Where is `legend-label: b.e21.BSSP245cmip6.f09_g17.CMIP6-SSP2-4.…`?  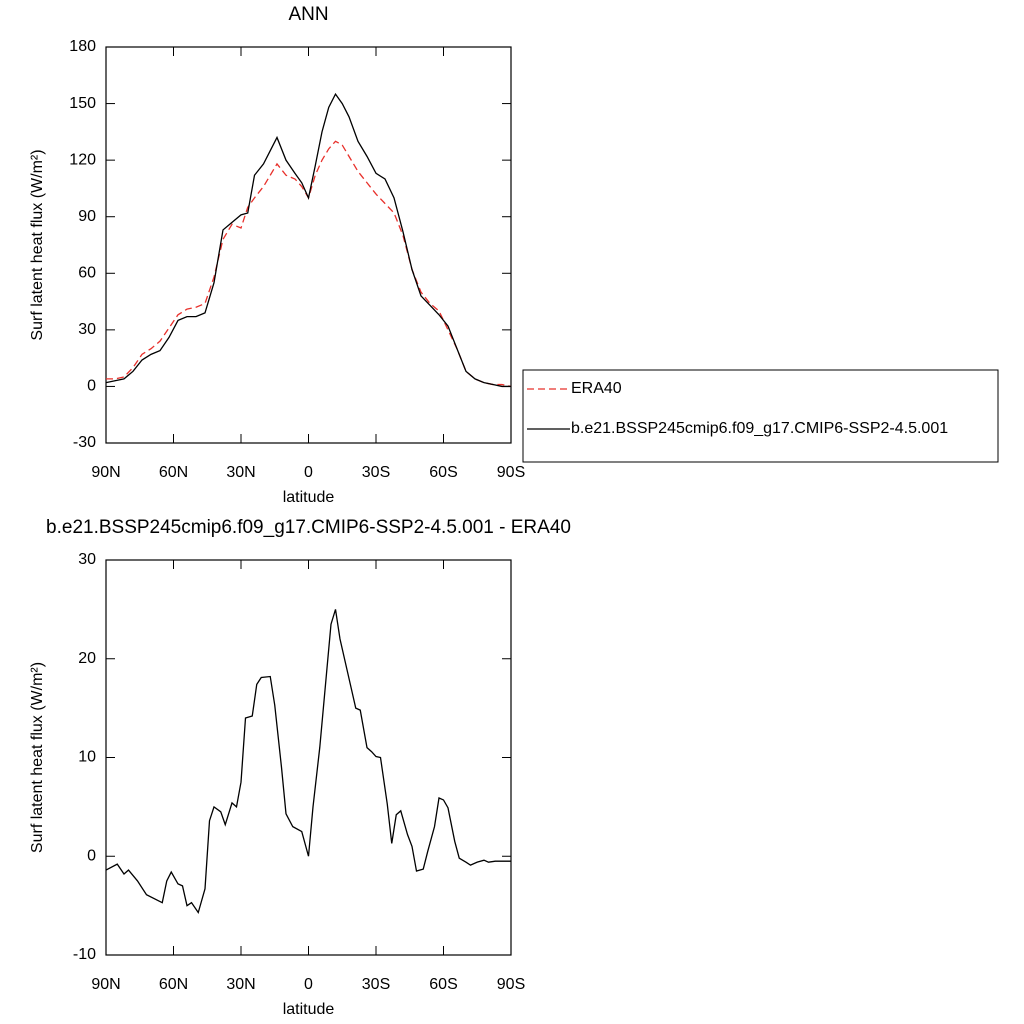 legend-label: b.e21.BSSP245cmip6.f09_g17.CMIP6-SSP2-4.… is located at coordinates (759, 428).